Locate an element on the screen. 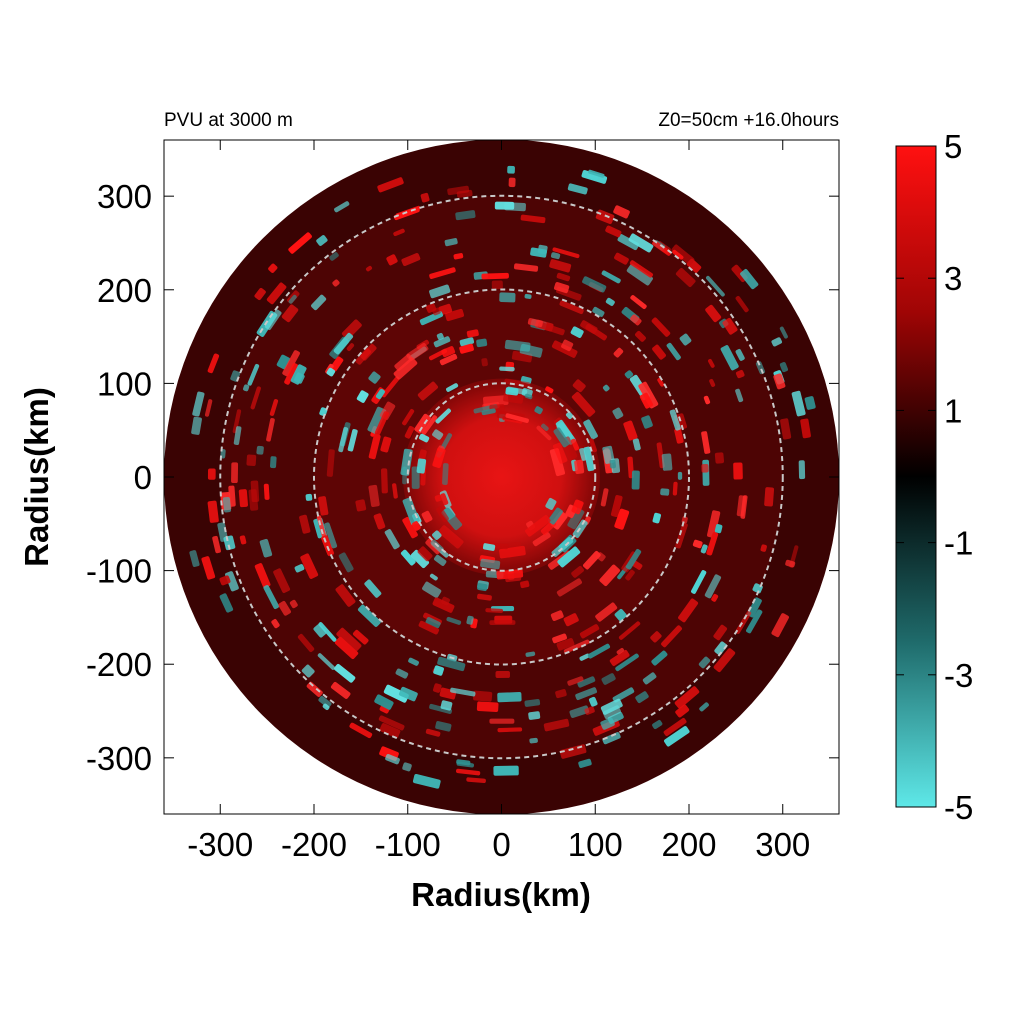 The height and width of the screenshot is (1024, 1024). title-right: Z0=50cm +16.0hours is located at coordinates (748, 120).